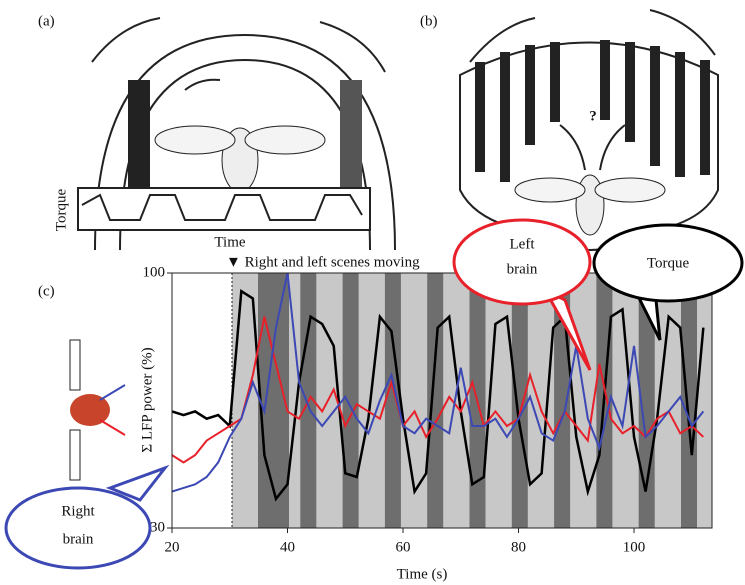 The width and height of the screenshot is (745, 585). I want to click on callout-left-brain, so click(522, 294).